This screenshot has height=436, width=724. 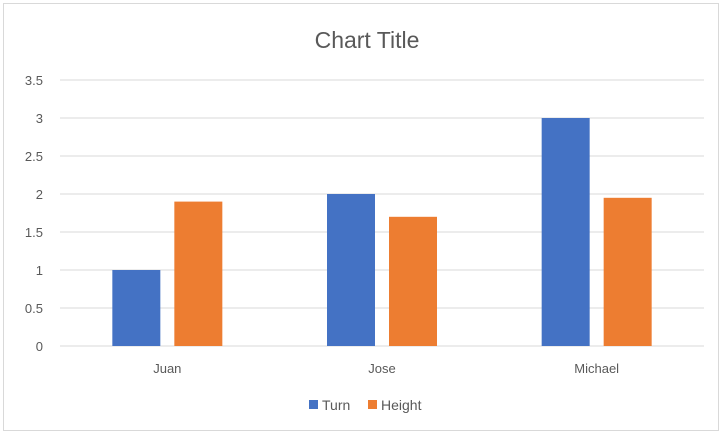 What do you see at coordinates (351, 270) in the screenshot?
I see `bar-turn-jose` at bounding box center [351, 270].